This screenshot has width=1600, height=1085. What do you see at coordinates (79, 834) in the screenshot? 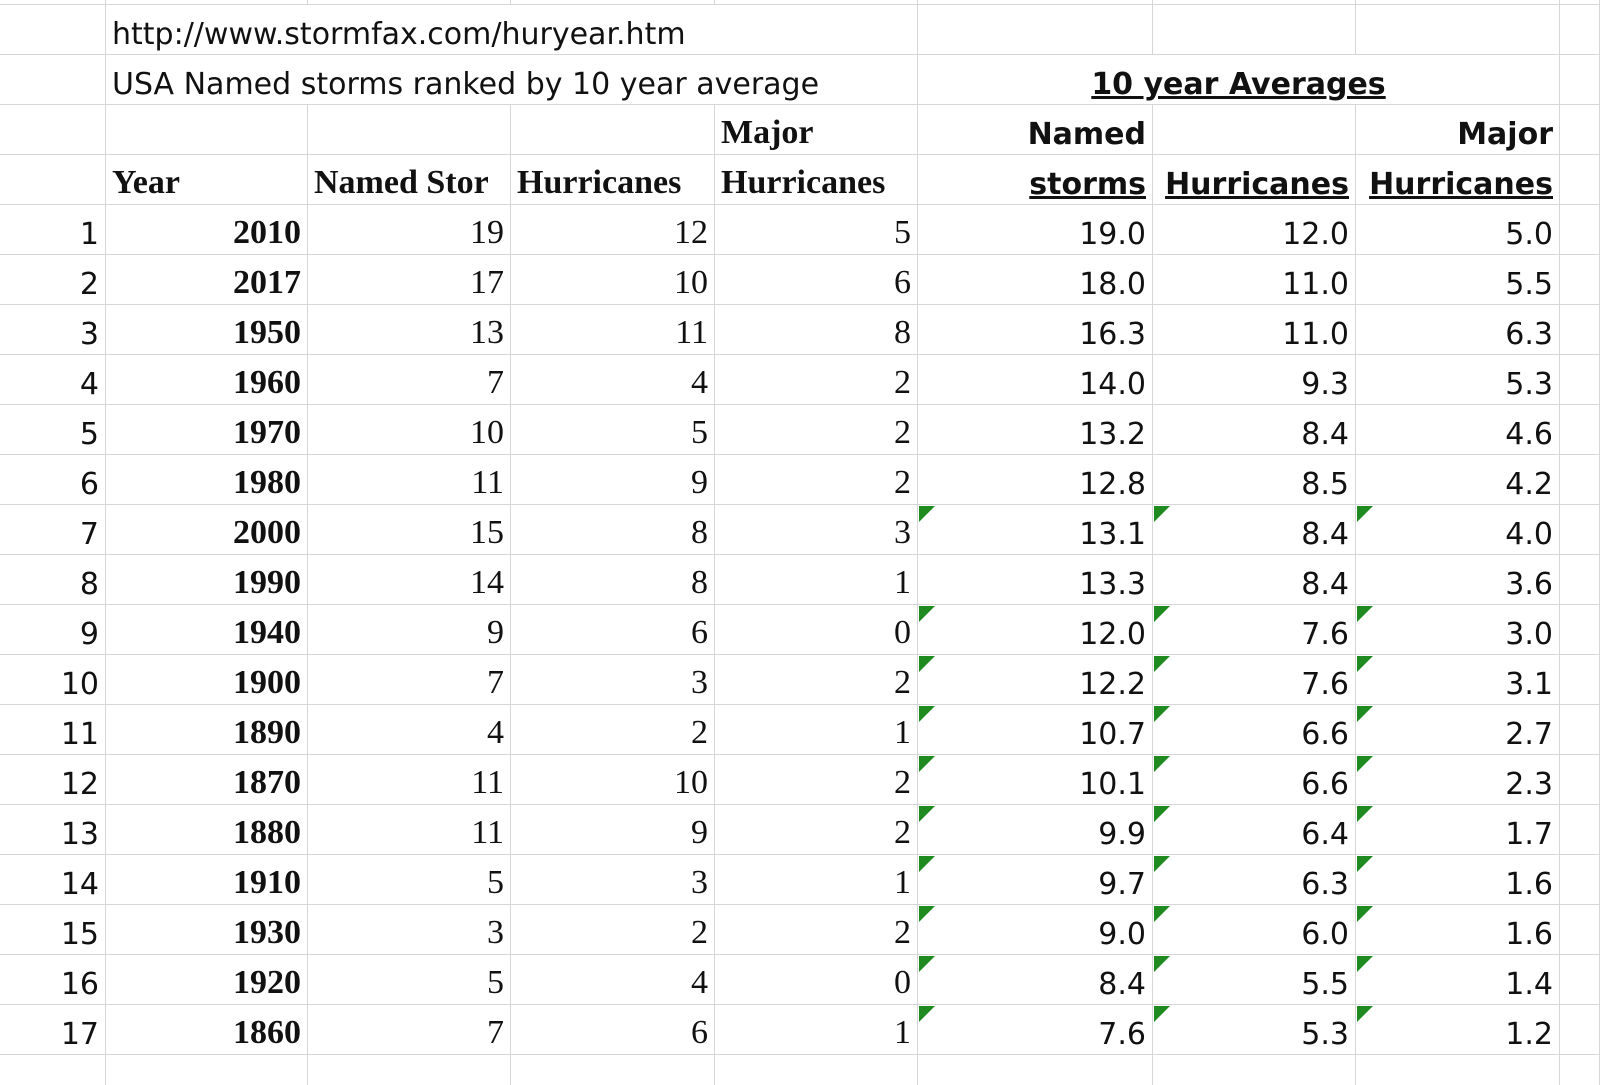
I see `row-number-text: 13` at bounding box center [79, 834].